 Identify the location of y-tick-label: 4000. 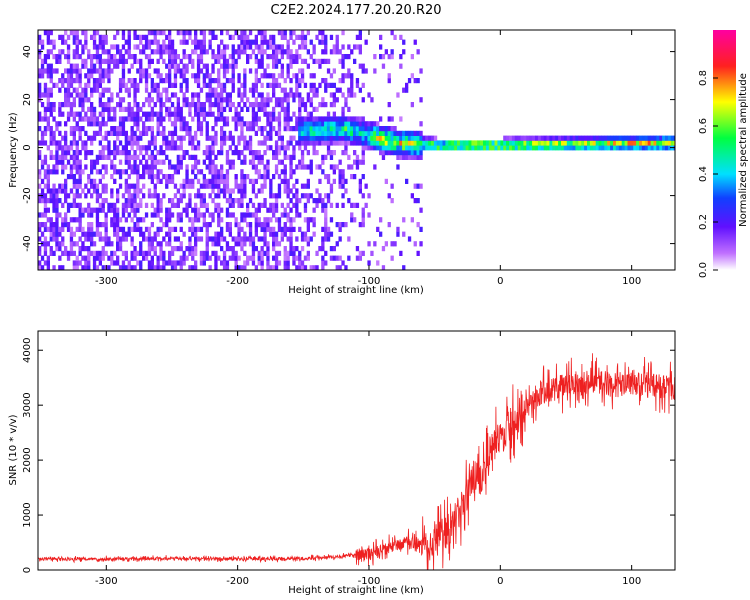
(27, 350).